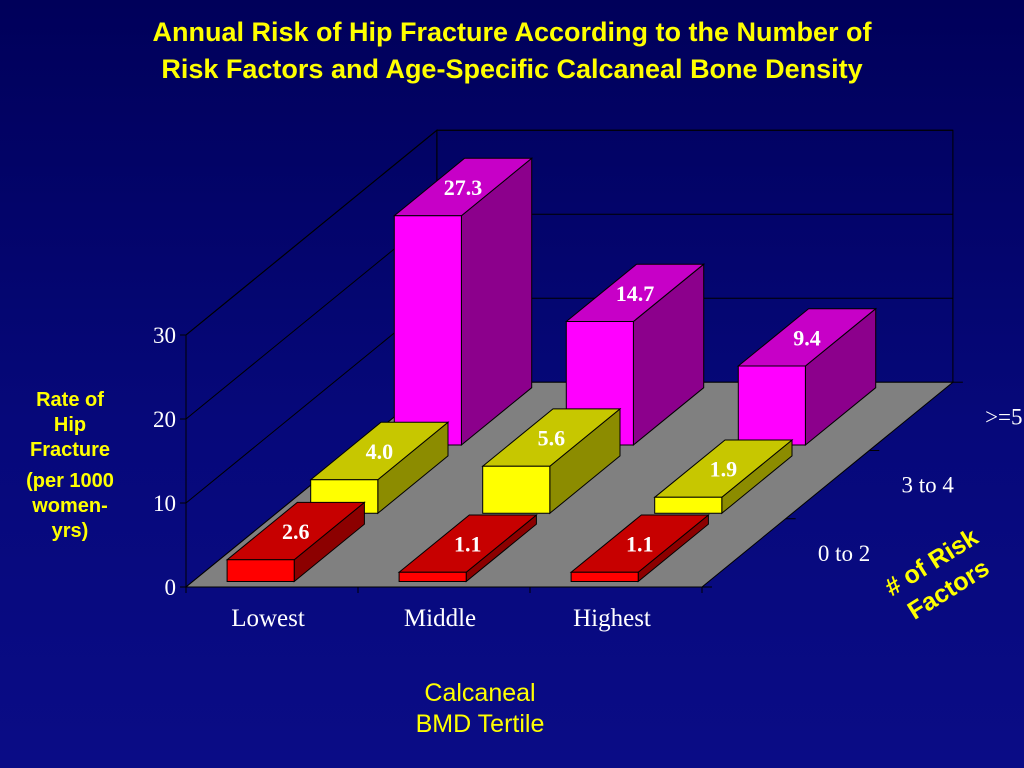  Describe the element at coordinates (260, 570) in the screenshot. I see `bar-s0-c0-front` at that location.